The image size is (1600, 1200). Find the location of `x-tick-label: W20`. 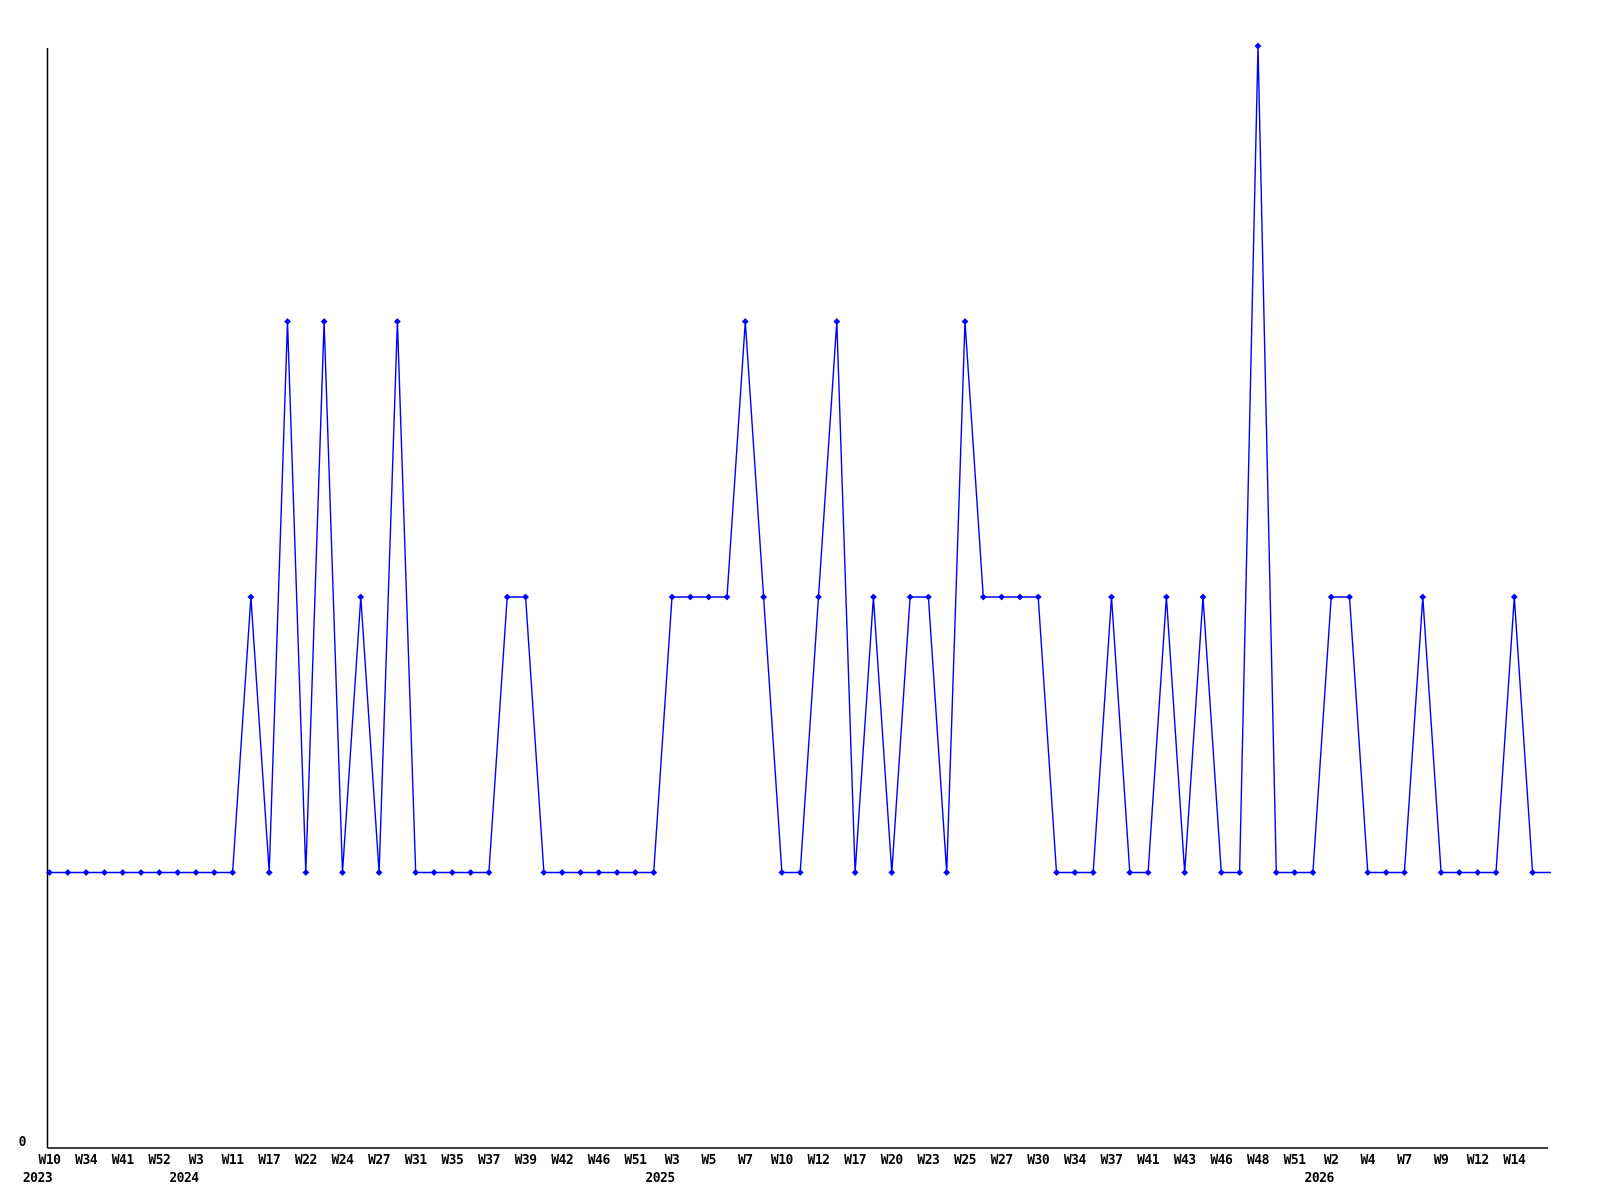

x-tick-label: W20 is located at coordinates (892, 1160).